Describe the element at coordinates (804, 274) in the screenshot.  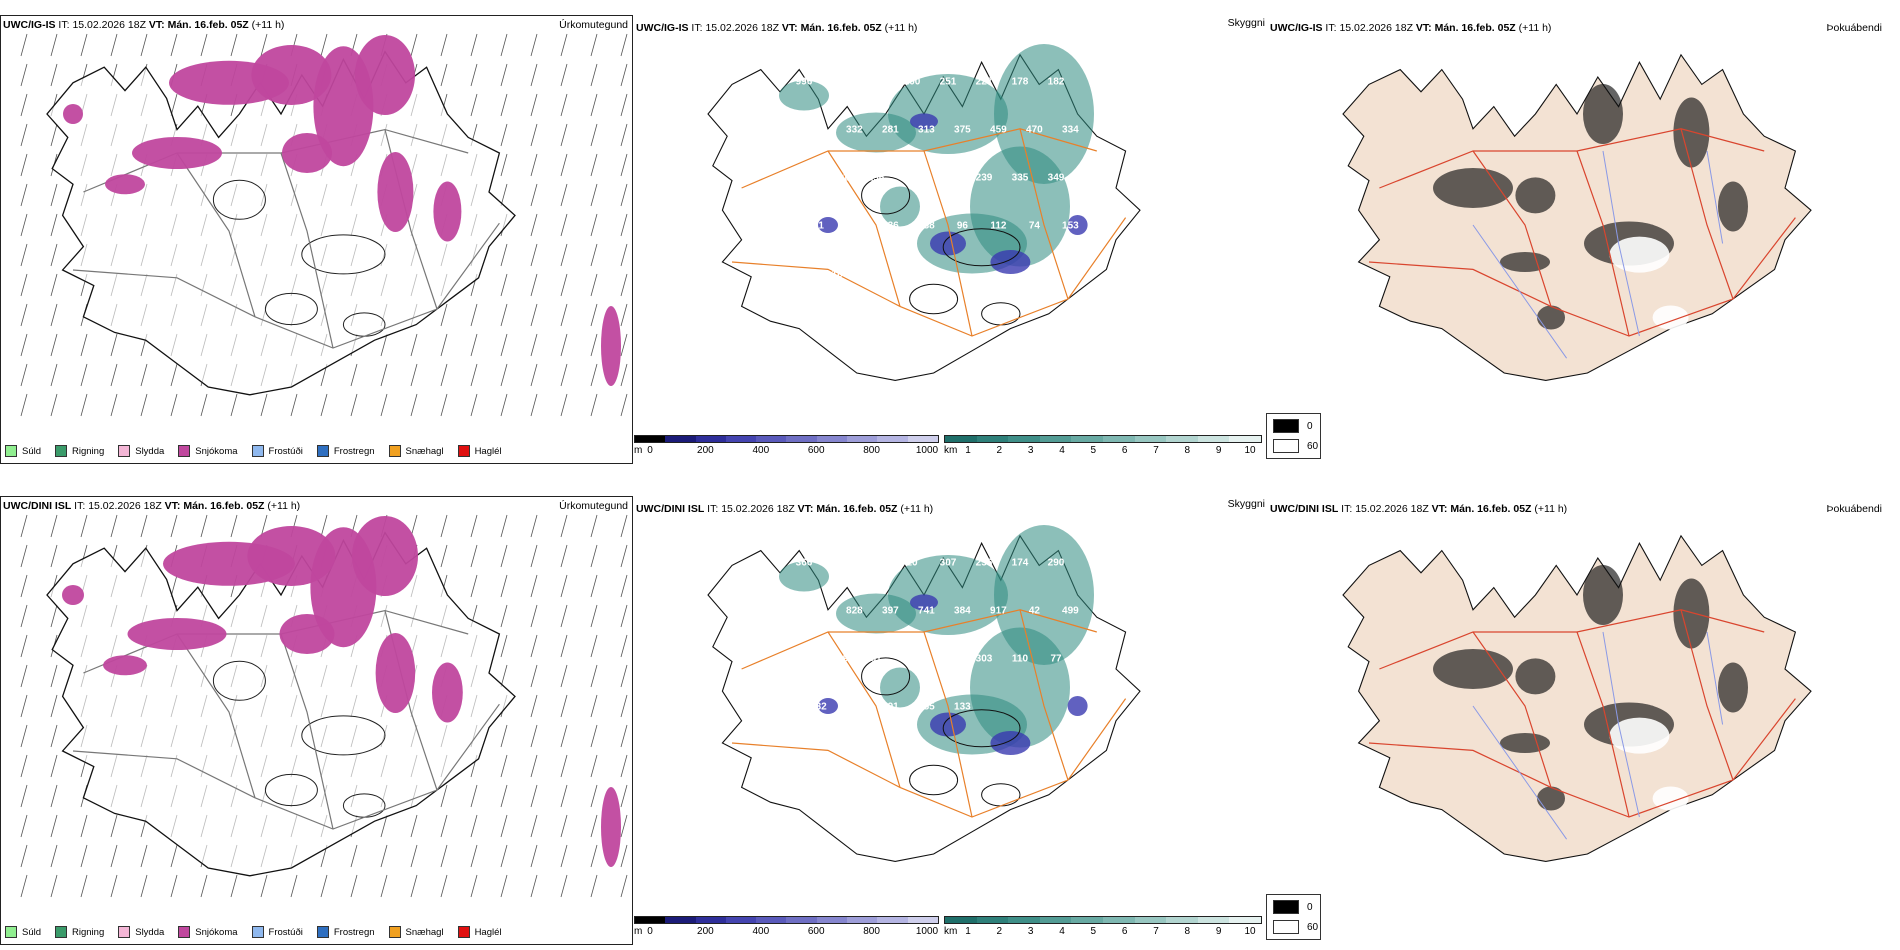
I see `cloud-base-label: 193` at that location.